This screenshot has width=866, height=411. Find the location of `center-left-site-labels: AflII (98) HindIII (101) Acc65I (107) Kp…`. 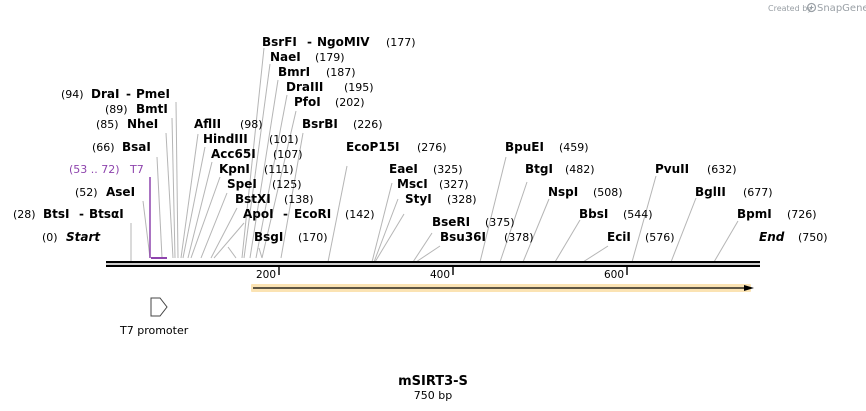

center-left-site-labels: AflII (98) HindIII (101) Acc65I (107) Kp… is located at coordinates (284, 180).